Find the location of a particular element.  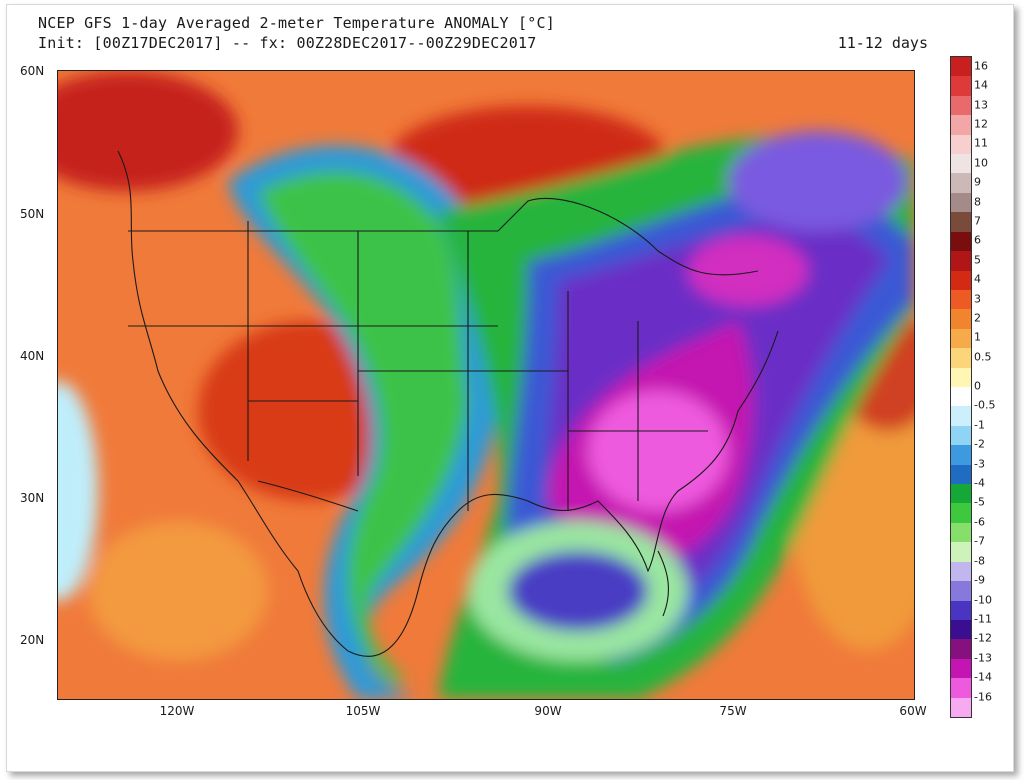

colorbar-label: -6 is located at coordinates (979, 522).